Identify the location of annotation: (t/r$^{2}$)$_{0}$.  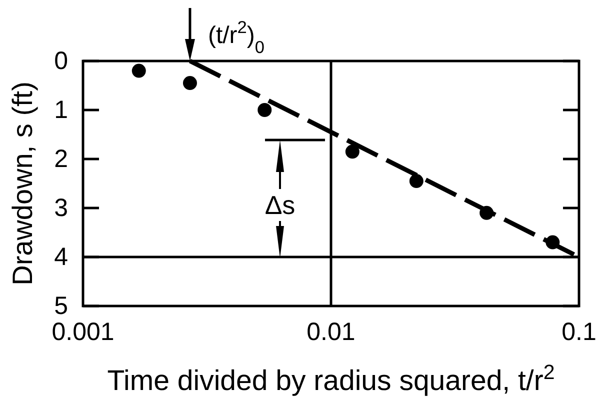
(236, 37).